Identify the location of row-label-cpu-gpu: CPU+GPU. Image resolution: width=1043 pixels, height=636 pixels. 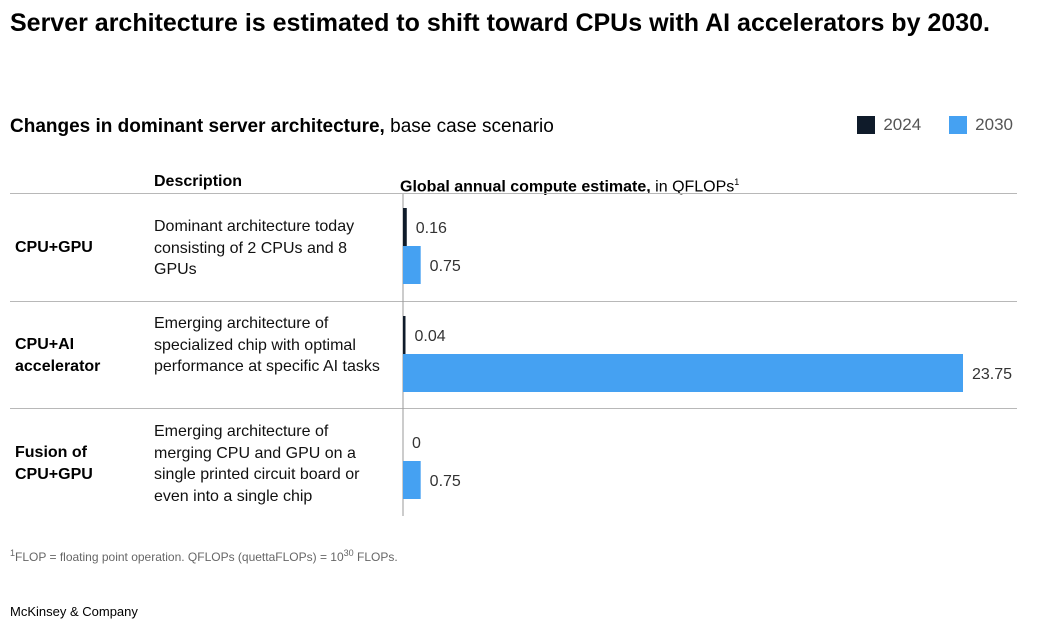
(54, 247).